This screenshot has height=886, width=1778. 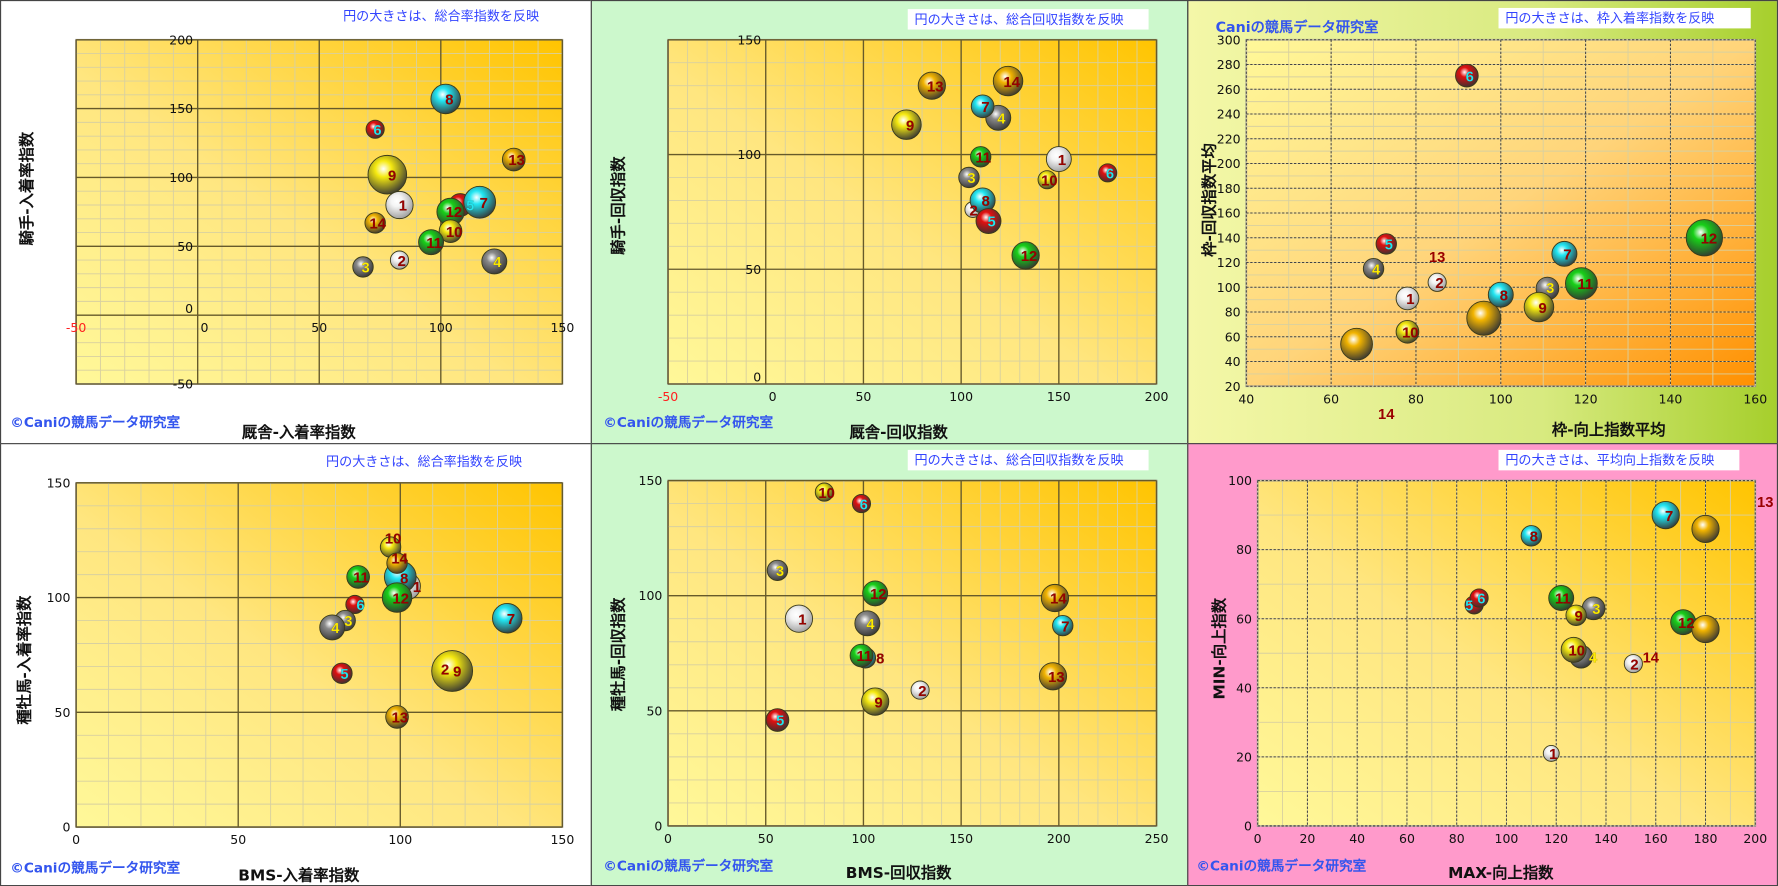 What do you see at coordinates (1229, 262) in the screenshot?
I see `y-tick-label: 120` at bounding box center [1229, 262].